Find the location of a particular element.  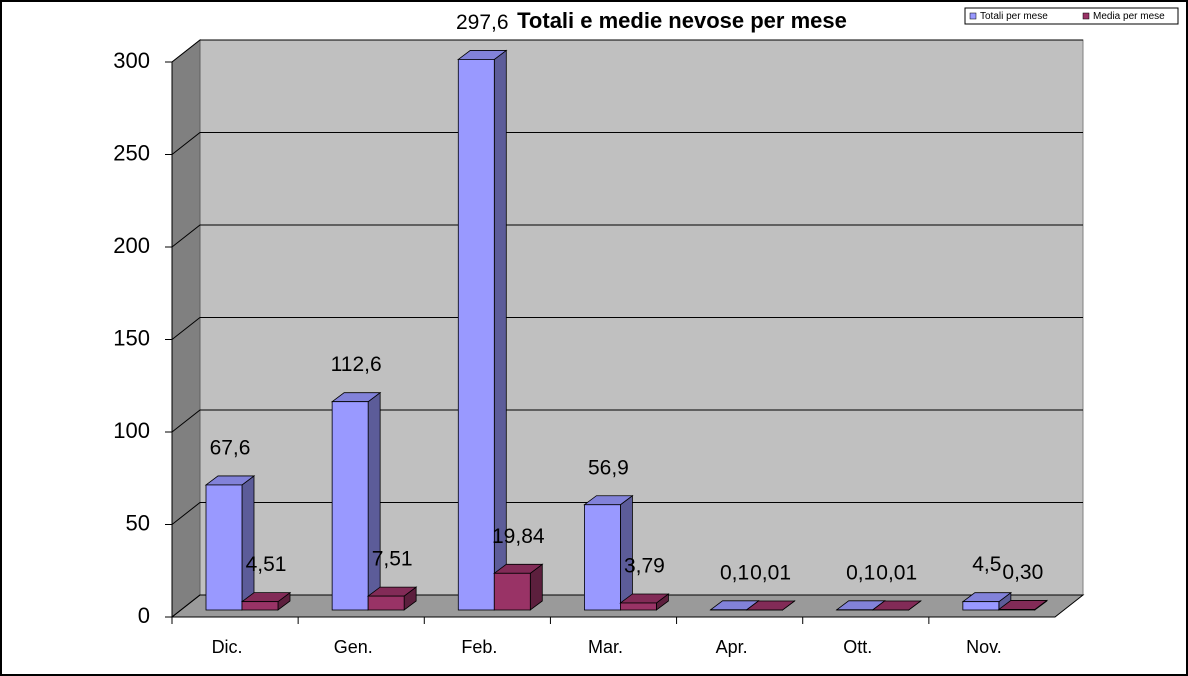

y-tick-label: 300 is located at coordinates (131, 60).